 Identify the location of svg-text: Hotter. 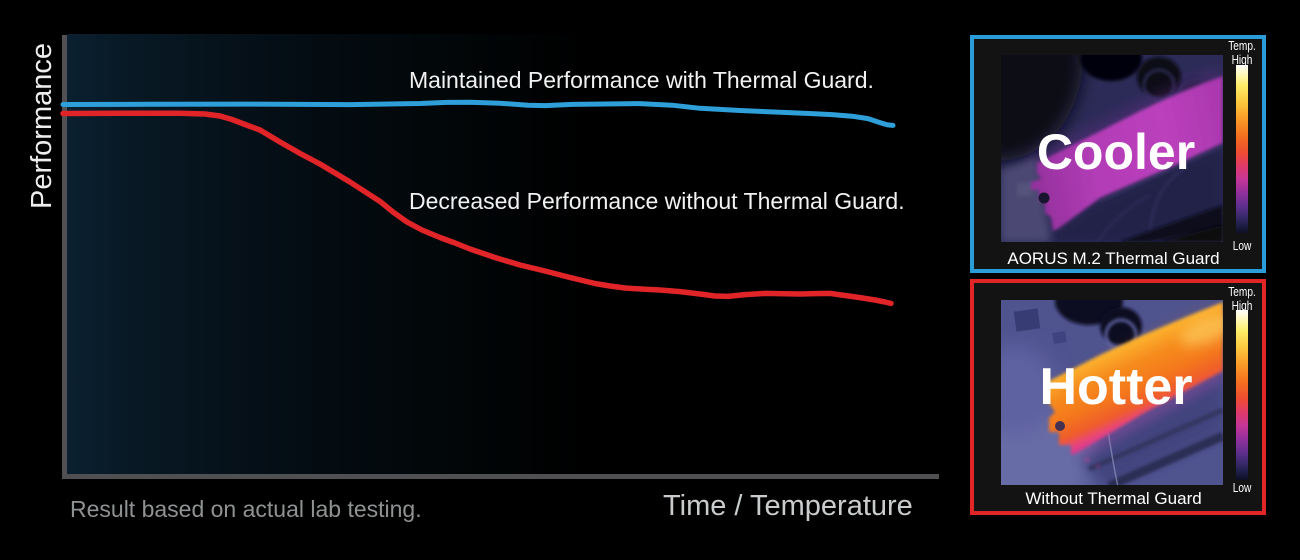
(1115, 387).